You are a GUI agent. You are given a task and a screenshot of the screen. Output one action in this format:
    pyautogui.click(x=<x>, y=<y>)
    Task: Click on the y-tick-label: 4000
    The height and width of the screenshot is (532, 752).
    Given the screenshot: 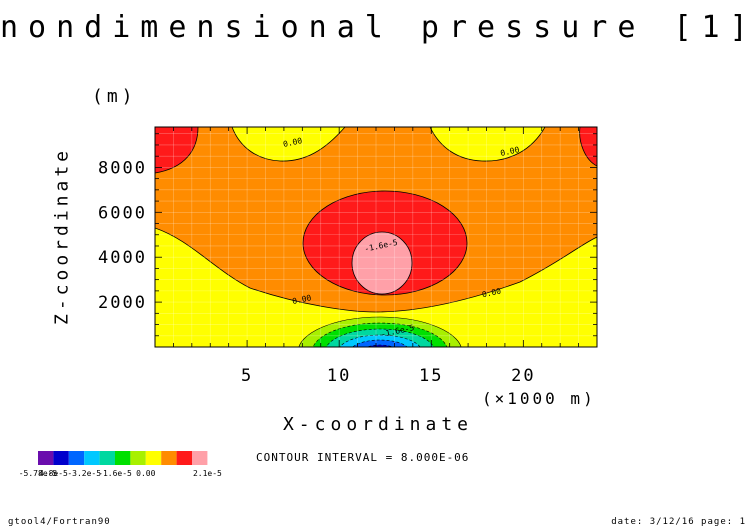 What is the action you would take?
    pyautogui.click(x=122, y=258)
    